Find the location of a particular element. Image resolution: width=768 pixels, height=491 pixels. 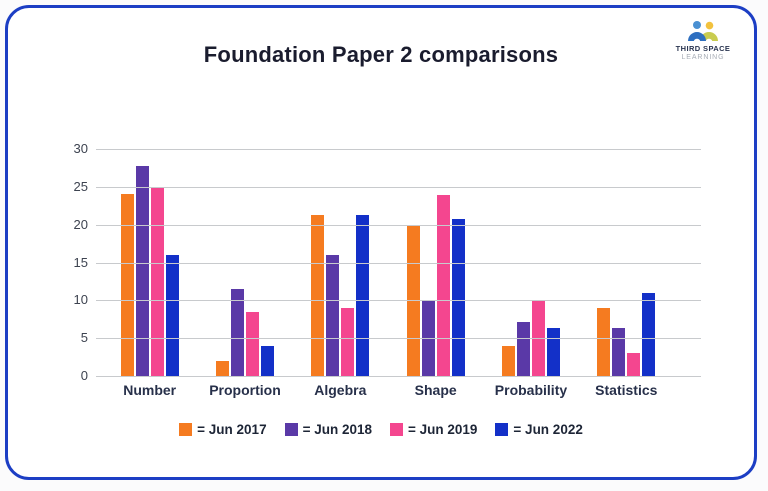

legend-item: = Jun 2022 is located at coordinates (539, 429).